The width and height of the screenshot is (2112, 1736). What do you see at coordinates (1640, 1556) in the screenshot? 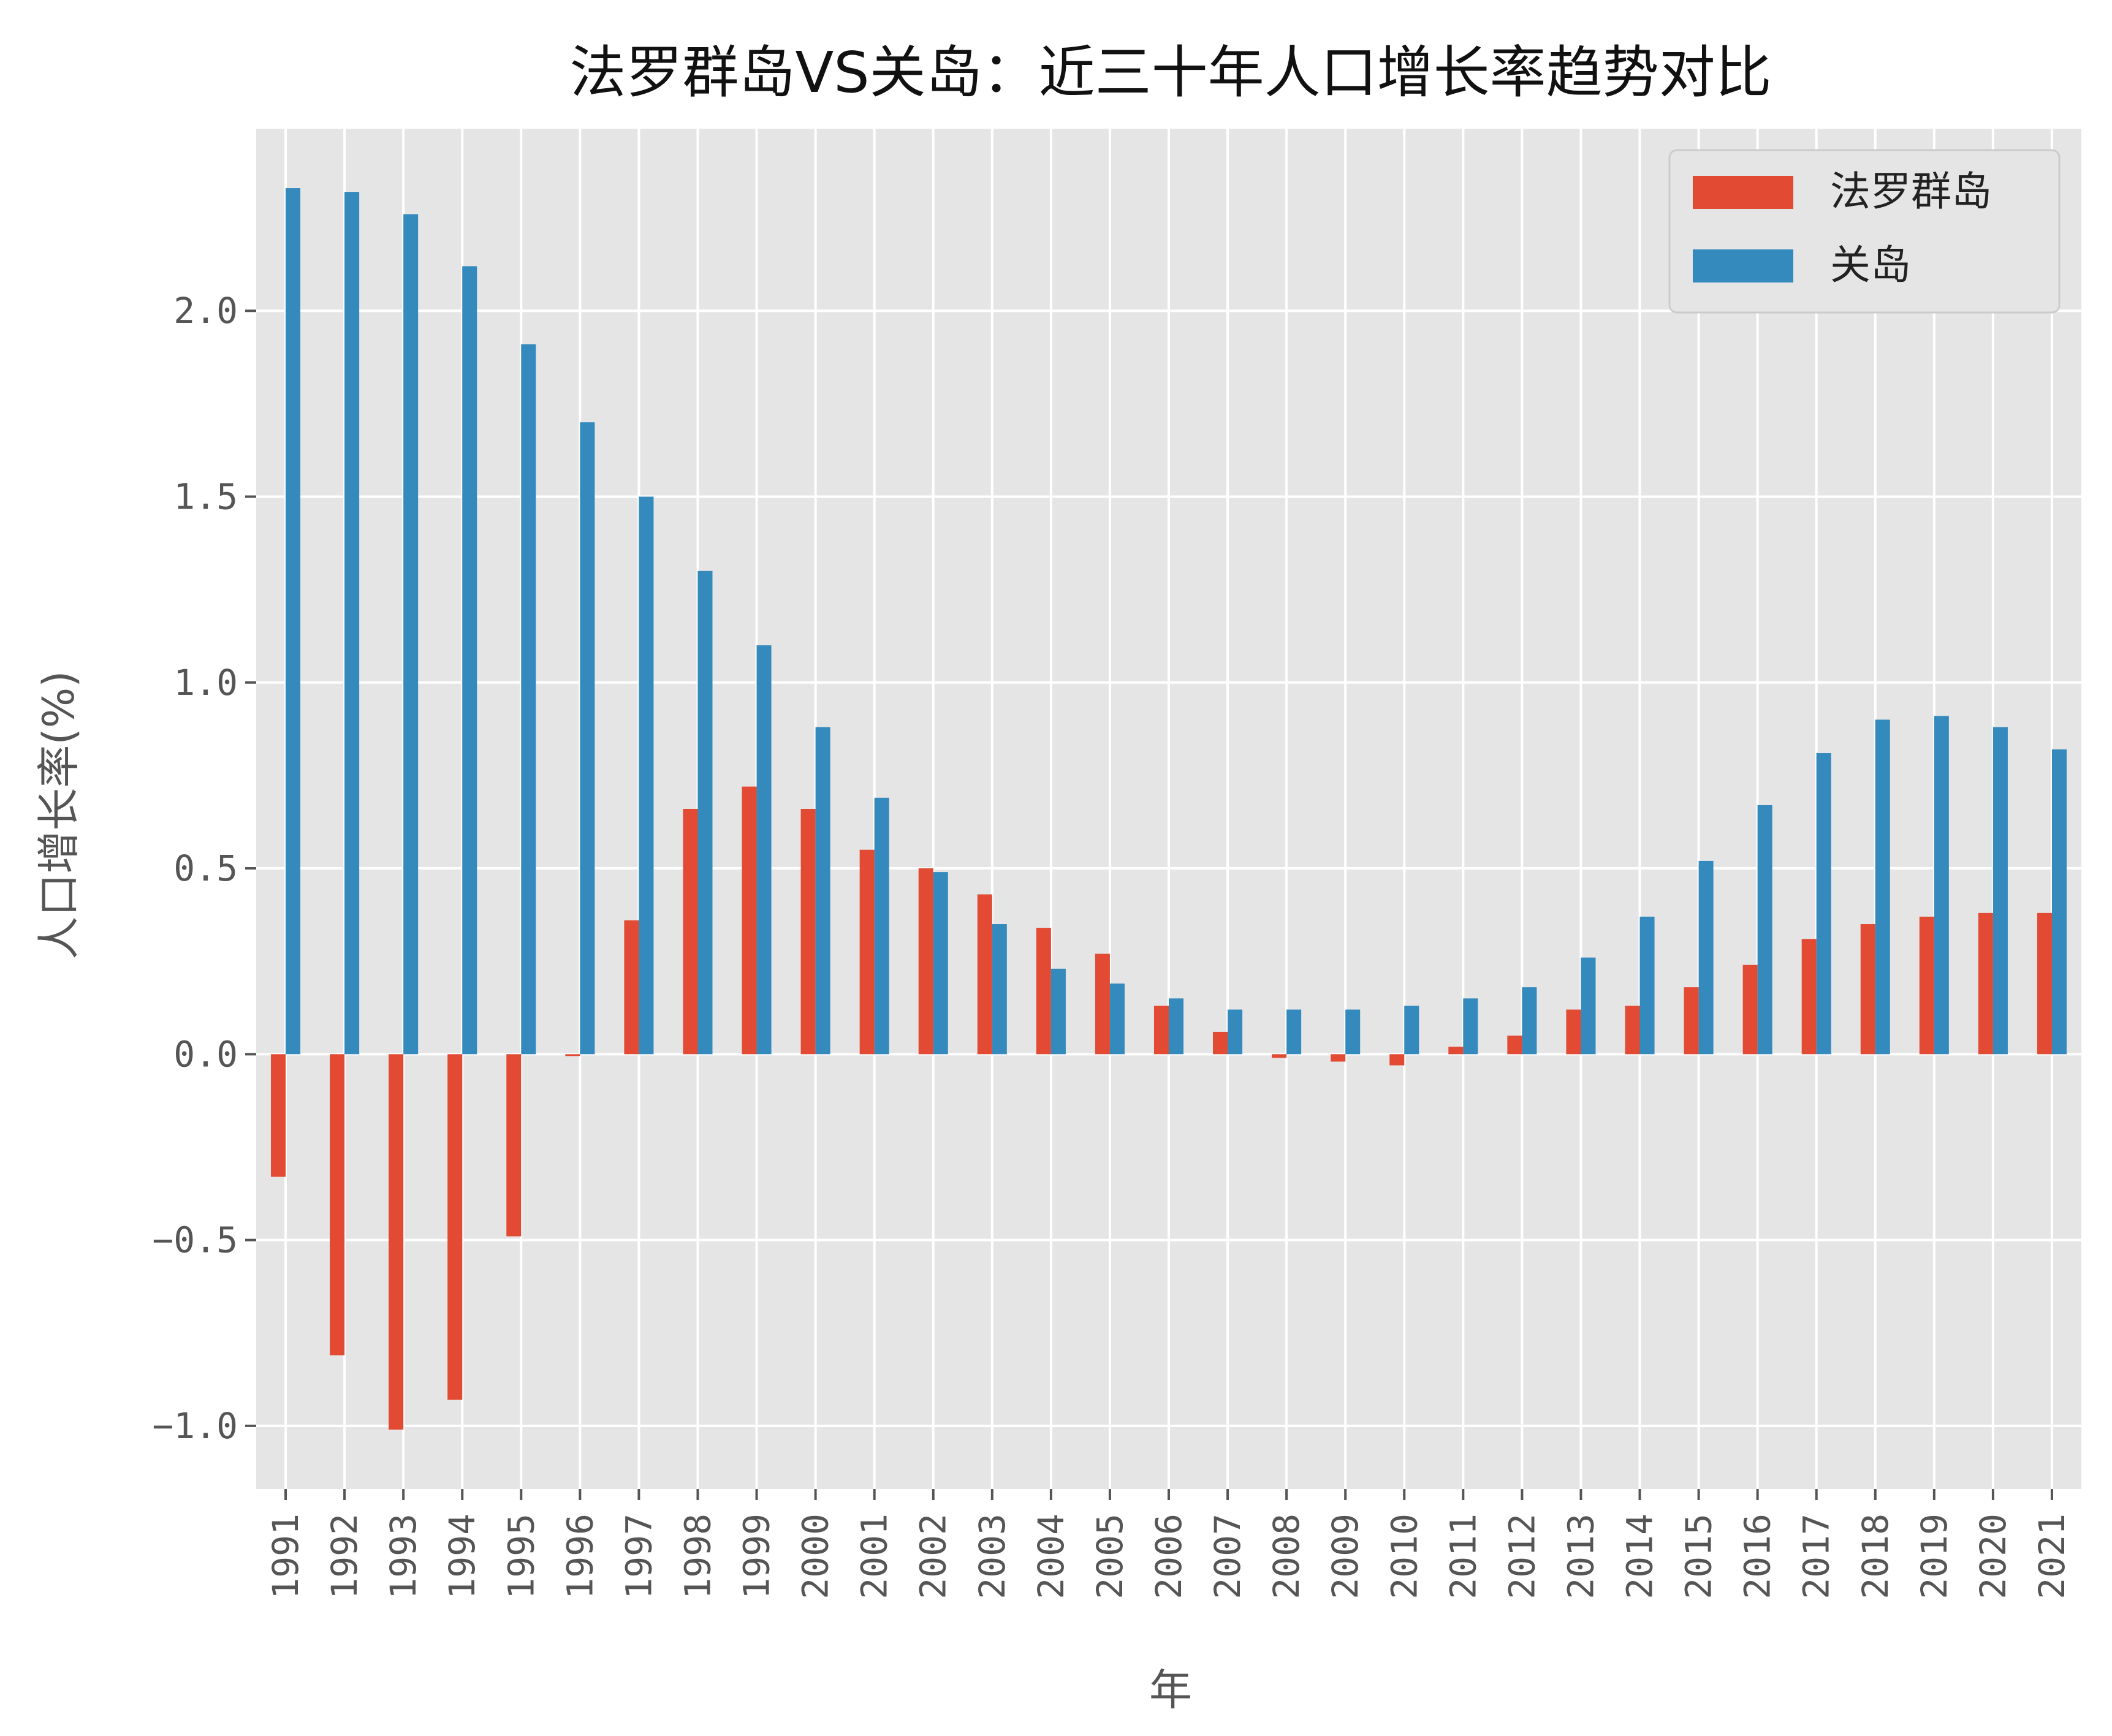
I see `x-tick-label: 2014` at bounding box center [1640, 1556].